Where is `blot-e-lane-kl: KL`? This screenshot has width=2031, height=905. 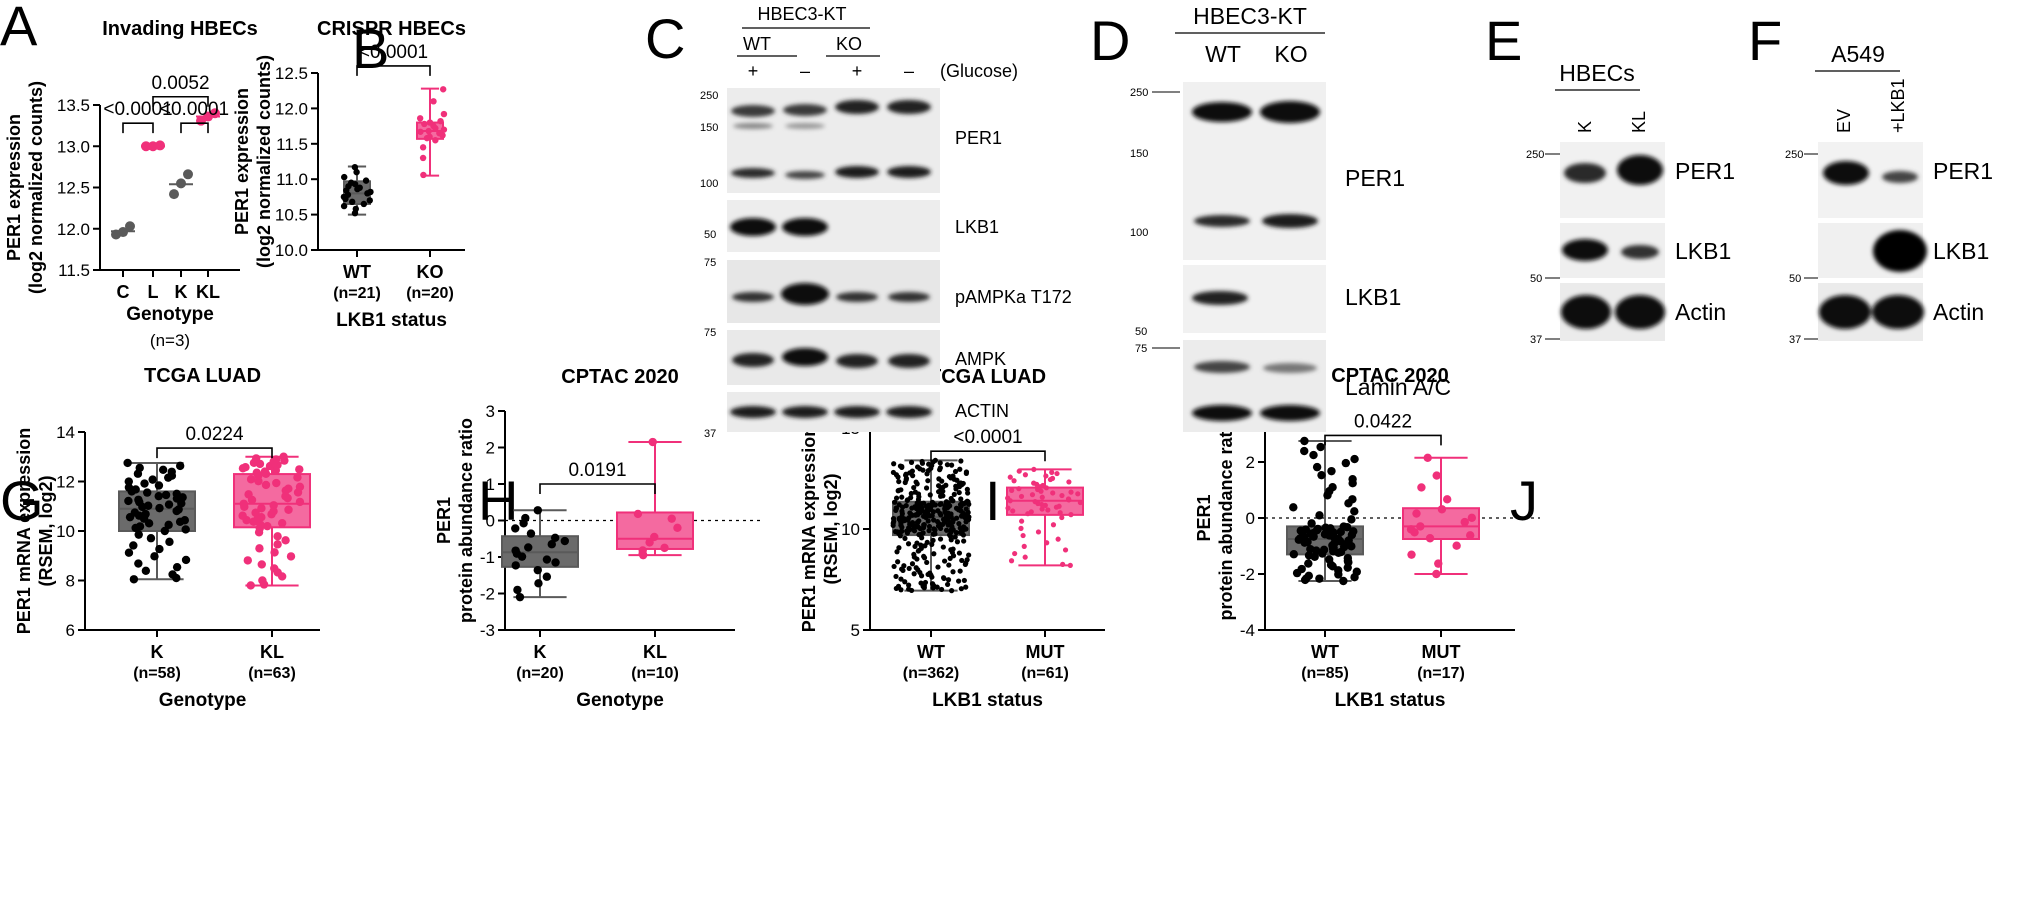
blot-e-lane-kl: KL is located at coordinates (1639, 122).